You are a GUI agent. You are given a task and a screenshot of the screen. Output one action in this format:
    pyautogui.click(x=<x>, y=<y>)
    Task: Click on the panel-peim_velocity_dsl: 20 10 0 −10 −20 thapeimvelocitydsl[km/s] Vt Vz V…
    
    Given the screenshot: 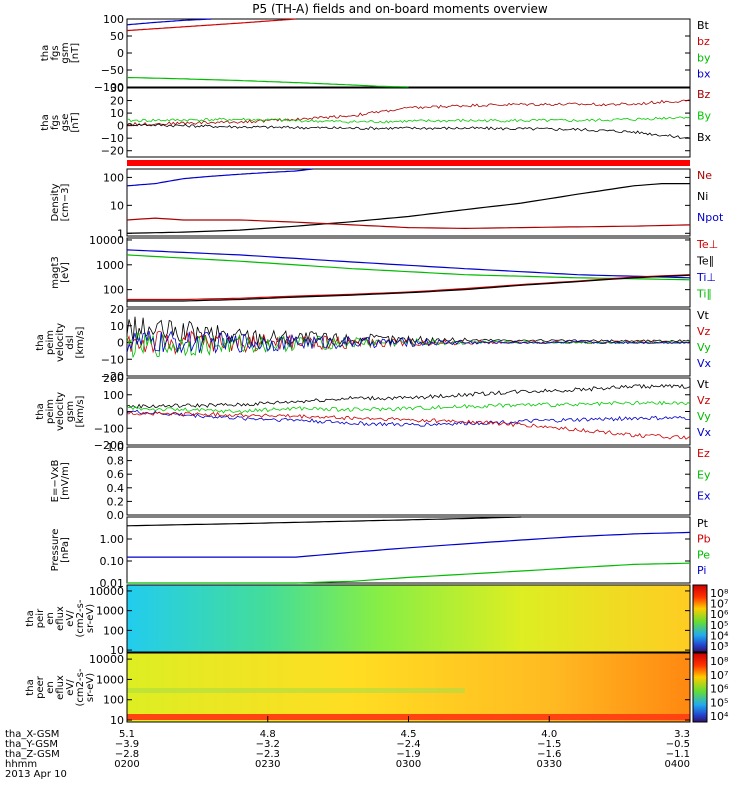 What is the action you would take?
    pyautogui.click(x=373, y=343)
    